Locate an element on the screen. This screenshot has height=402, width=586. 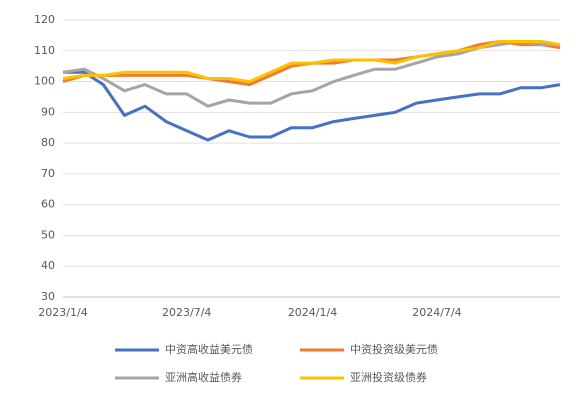
x-tick-label: 2023/1/4 is located at coordinates (62, 312).